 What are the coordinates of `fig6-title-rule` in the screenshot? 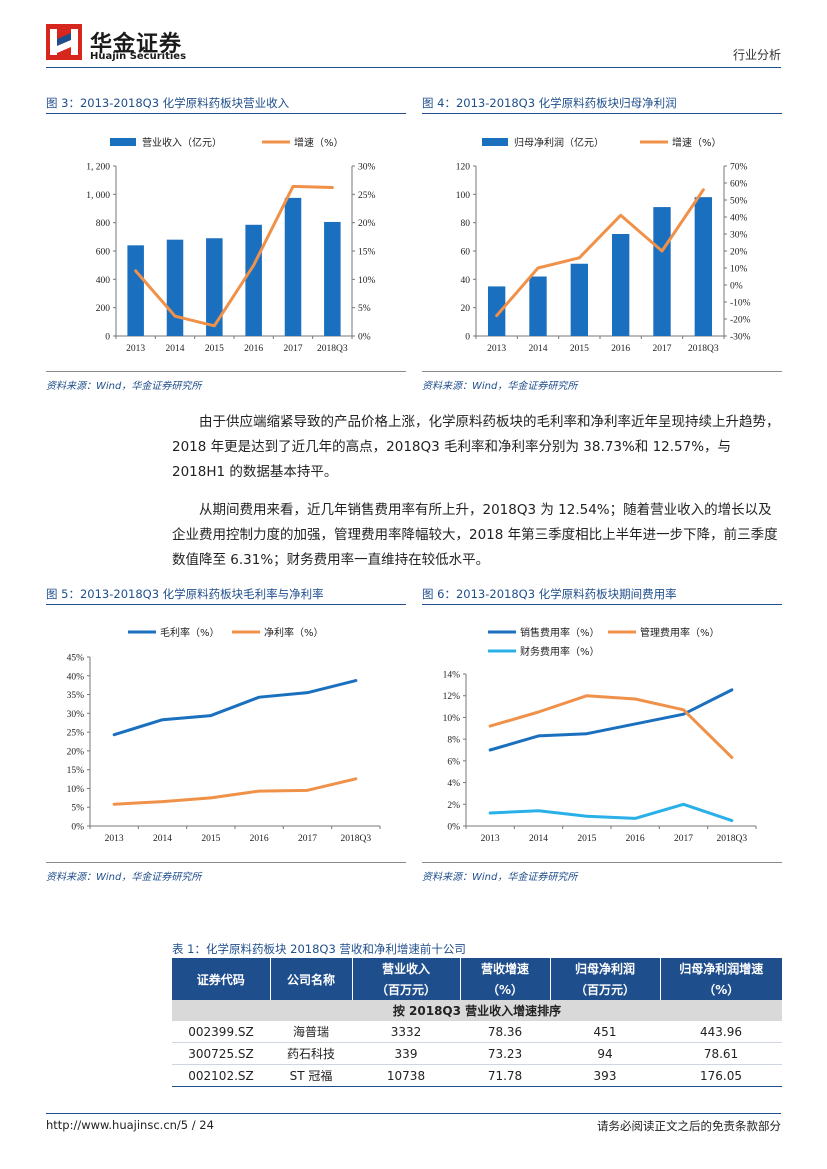 It's located at (602, 604).